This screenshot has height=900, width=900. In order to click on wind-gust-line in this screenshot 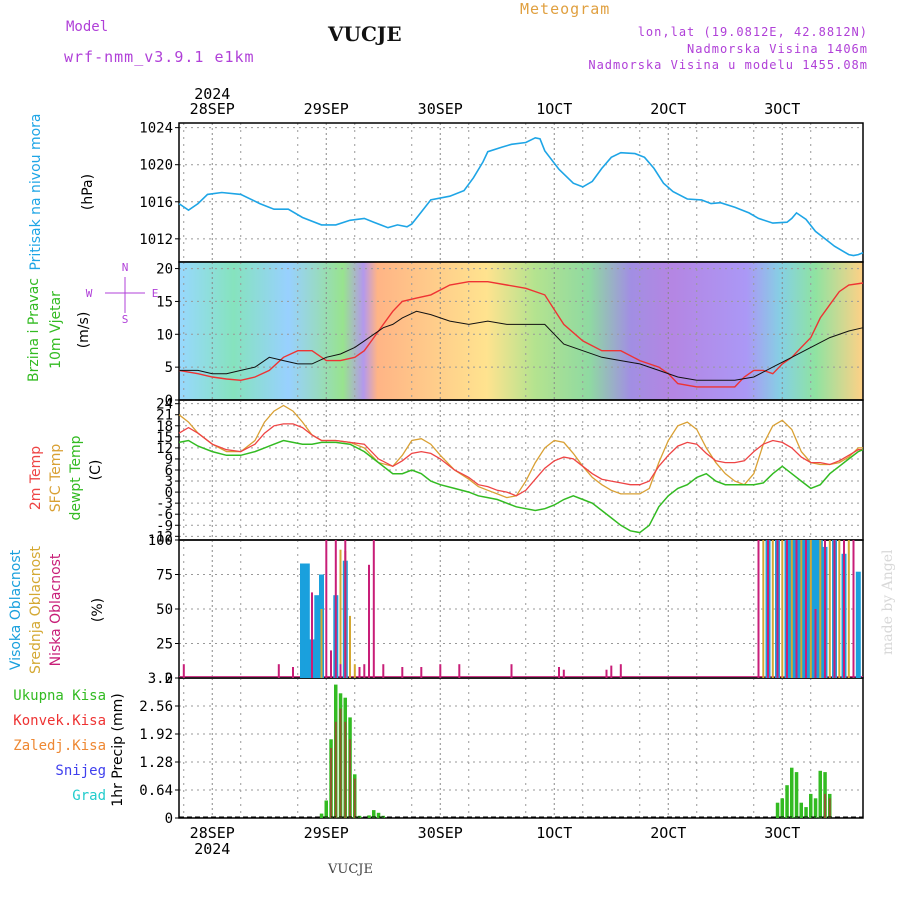, I will do `click(521, 345)`.